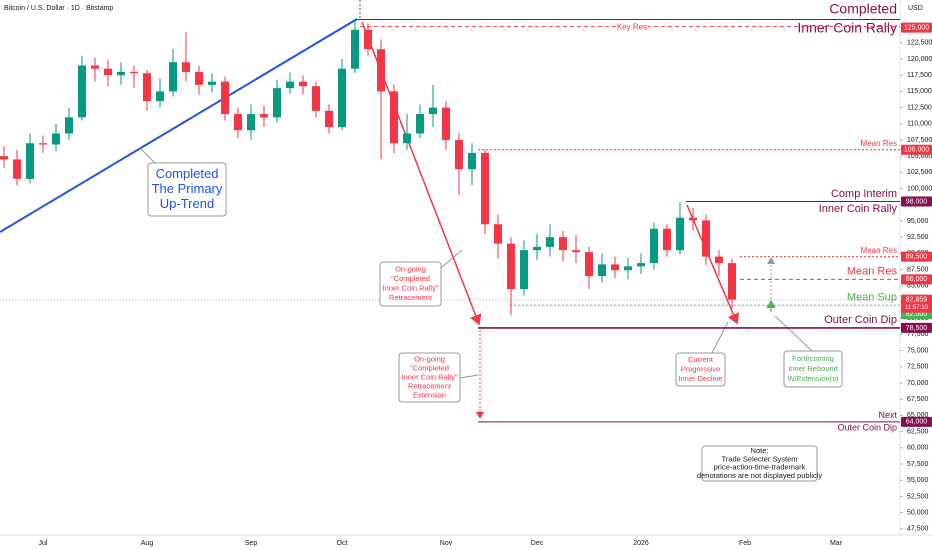 The width and height of the screenshot is (932, 550). I want to click on callout-text: Inner Decline, so click(700, 378).